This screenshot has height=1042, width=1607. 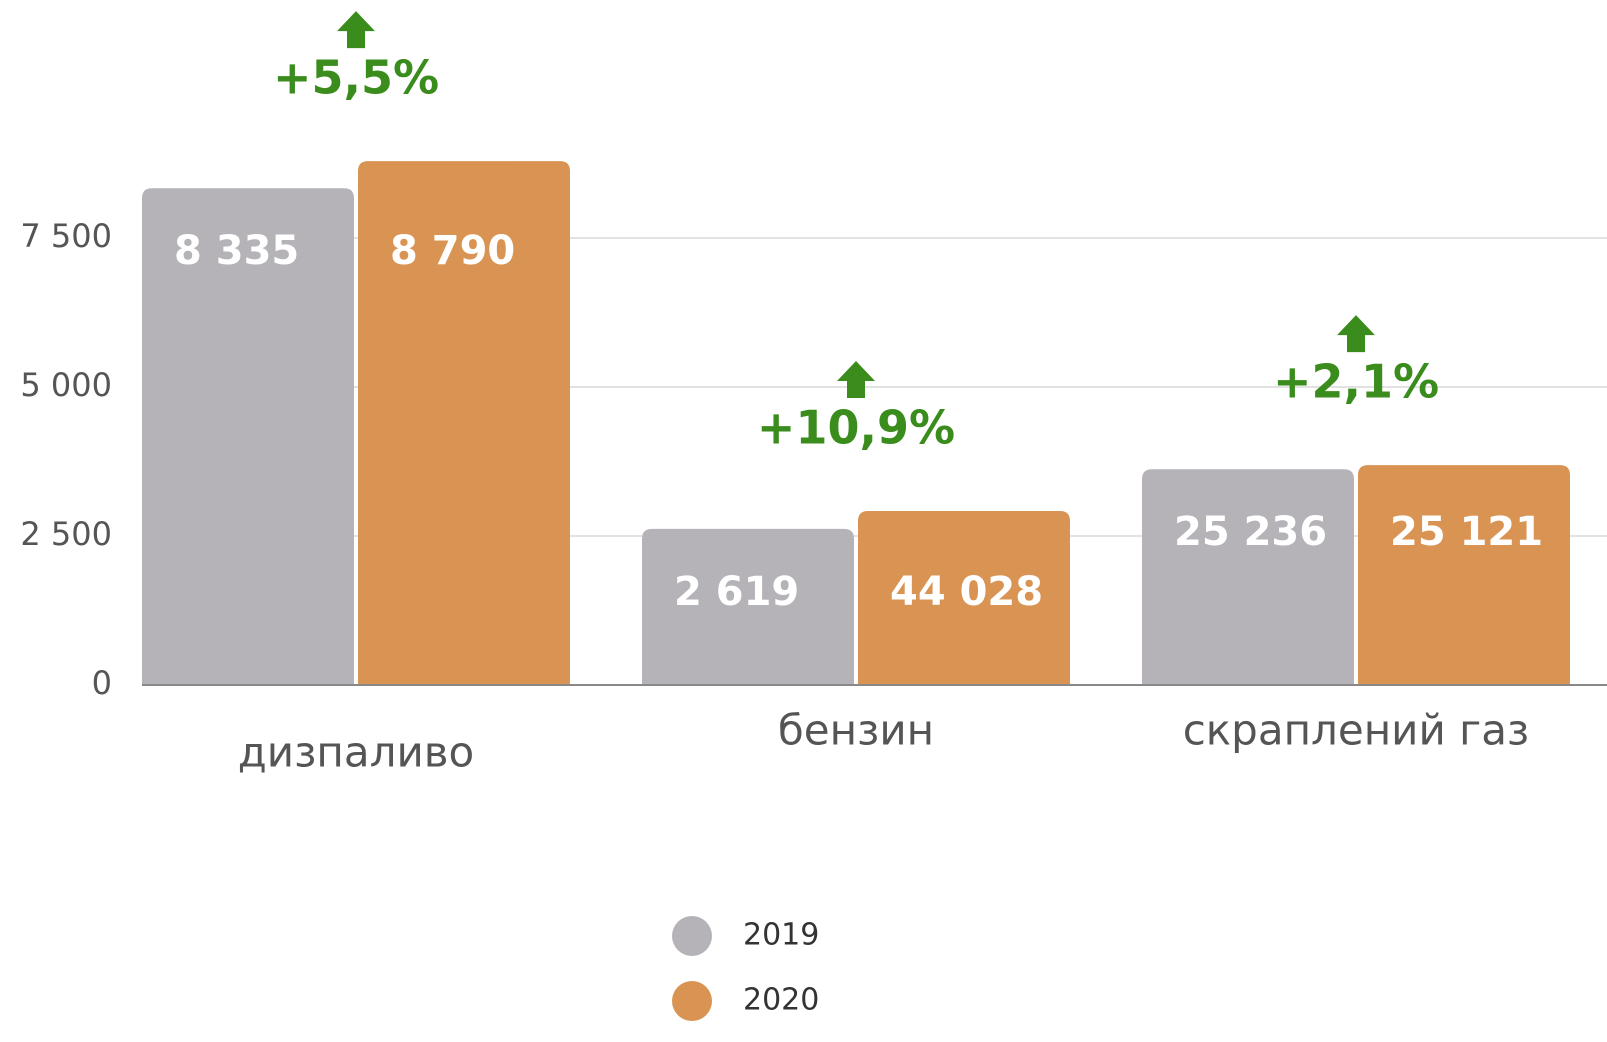 What do you see at coordinates (452, 251) in the screenshot?
I see `value-label: 8 790` at bounding box center [452, 251].